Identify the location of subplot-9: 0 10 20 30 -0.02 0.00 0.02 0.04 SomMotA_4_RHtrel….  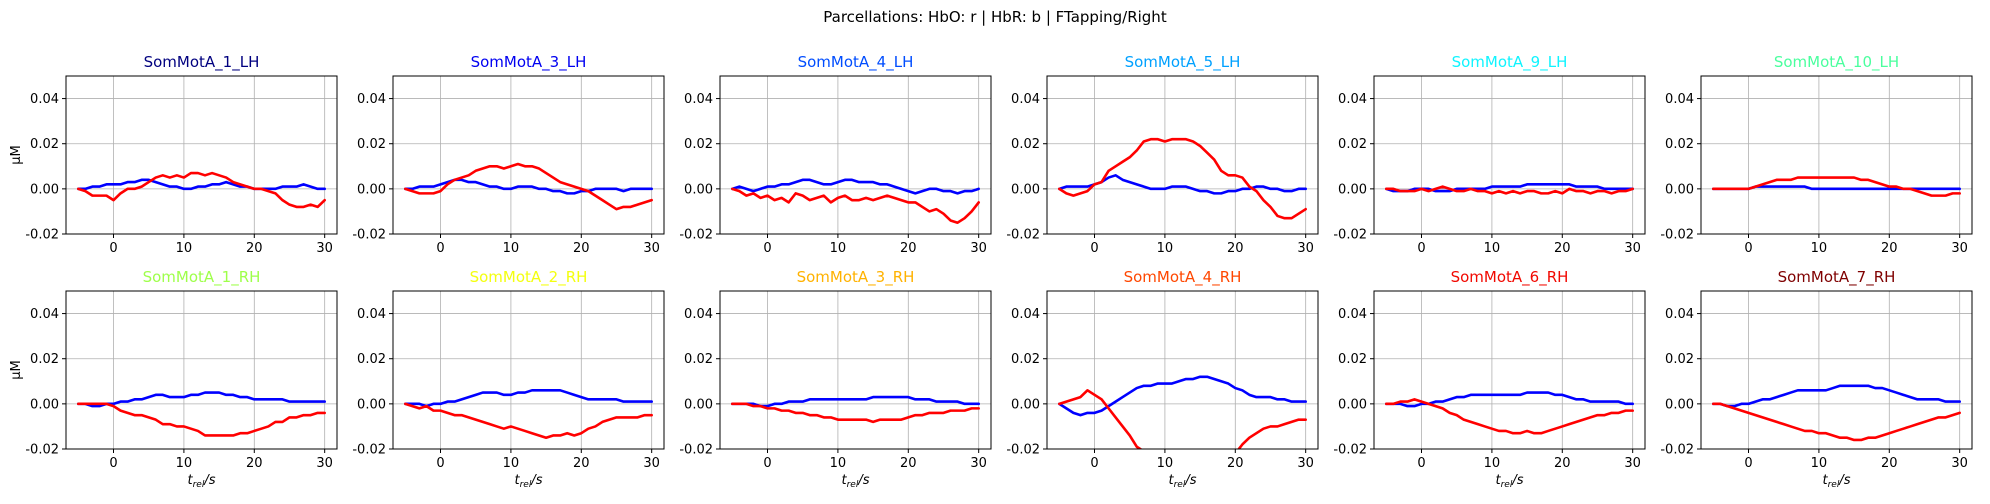
(1162, 379).